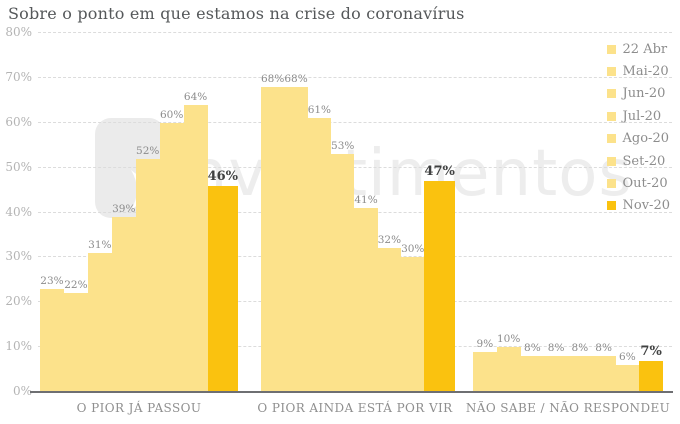 This screenshot has width=680, height=424. What do you see at coordinates (223, 176) in the screenshot?
I see `bar-value-label: 46%` at bounding box center [223, 176].